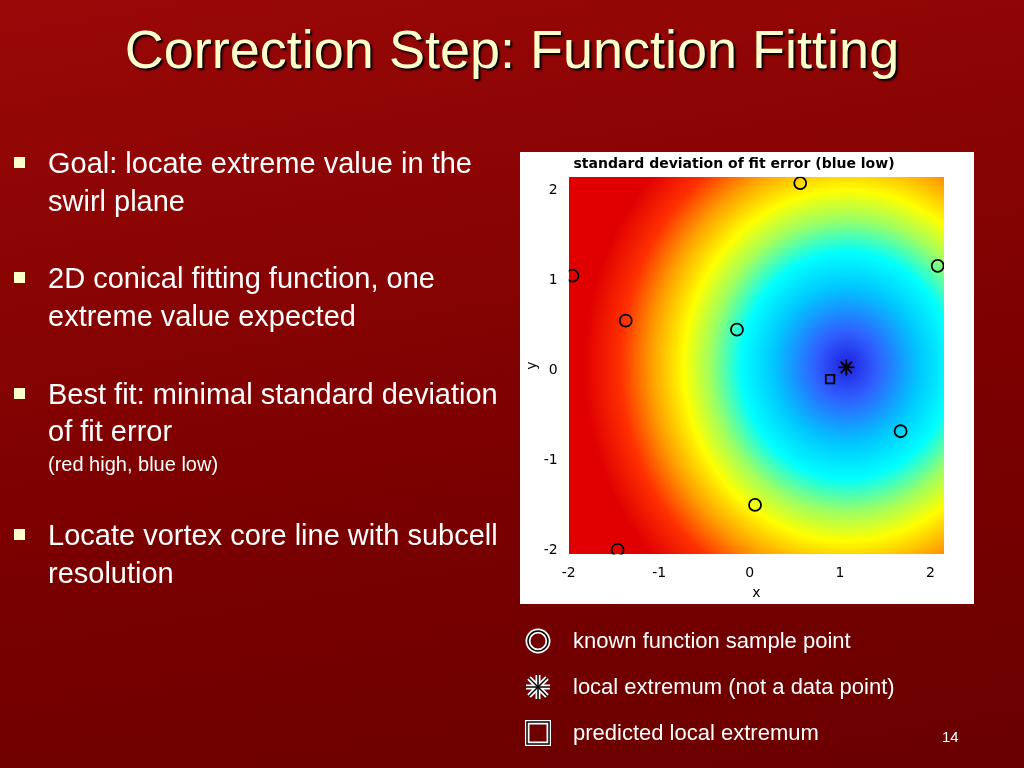  What do you see at coordinates (734, 687) in the screenshot?
I see `legend-label: local extremum (not a data point)` at bounding box center [734, 687].